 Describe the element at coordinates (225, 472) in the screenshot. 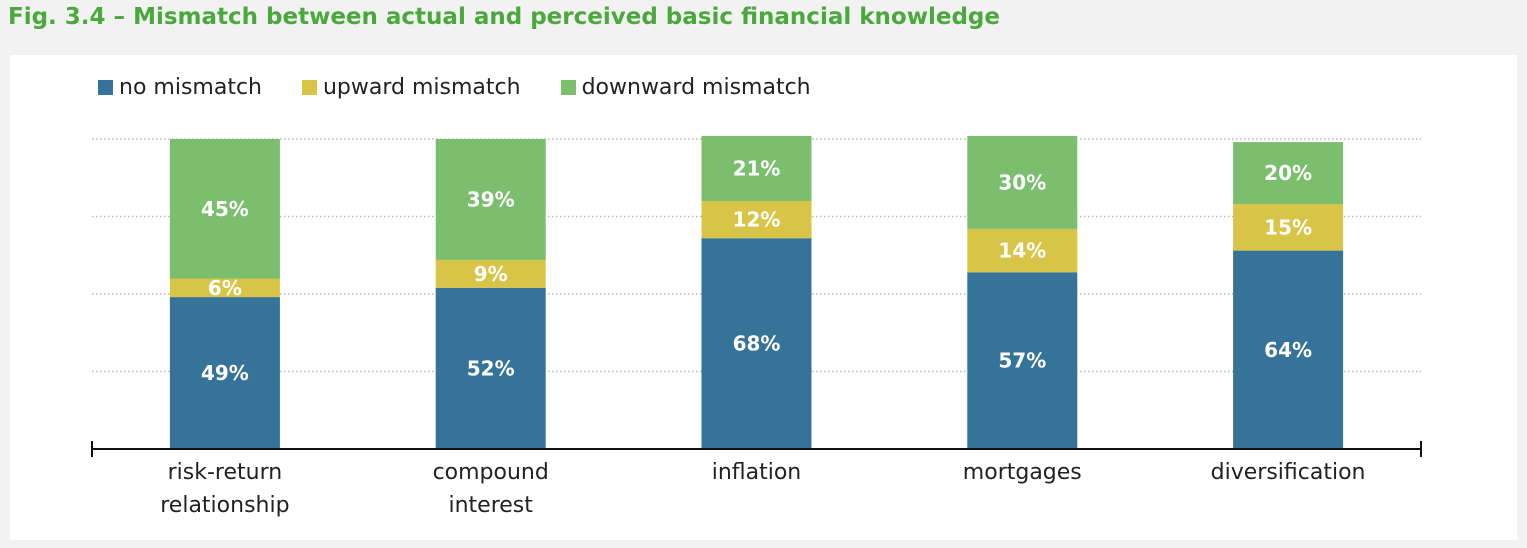

I see `category-label-0-0: risk-return` at that location.